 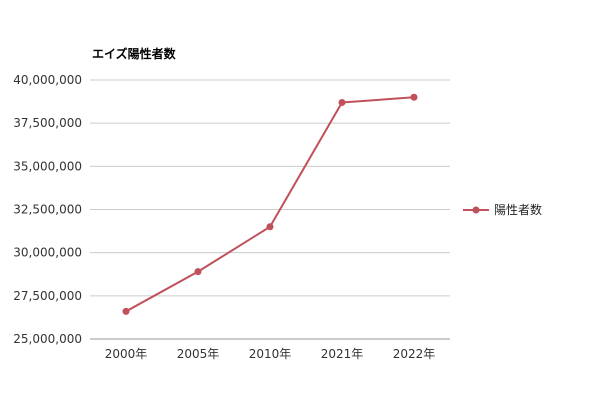 What do you see at coordinates (47, 253) in the screenshot?
I see `y-tick-label: 30,000,000` at bounding box center [47, 253].